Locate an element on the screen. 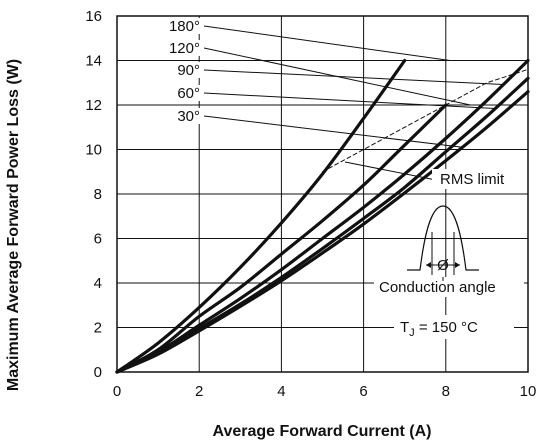 The image size is (545, 445). rms-limit-label: RMS limit is located at coordinates (472, 179).